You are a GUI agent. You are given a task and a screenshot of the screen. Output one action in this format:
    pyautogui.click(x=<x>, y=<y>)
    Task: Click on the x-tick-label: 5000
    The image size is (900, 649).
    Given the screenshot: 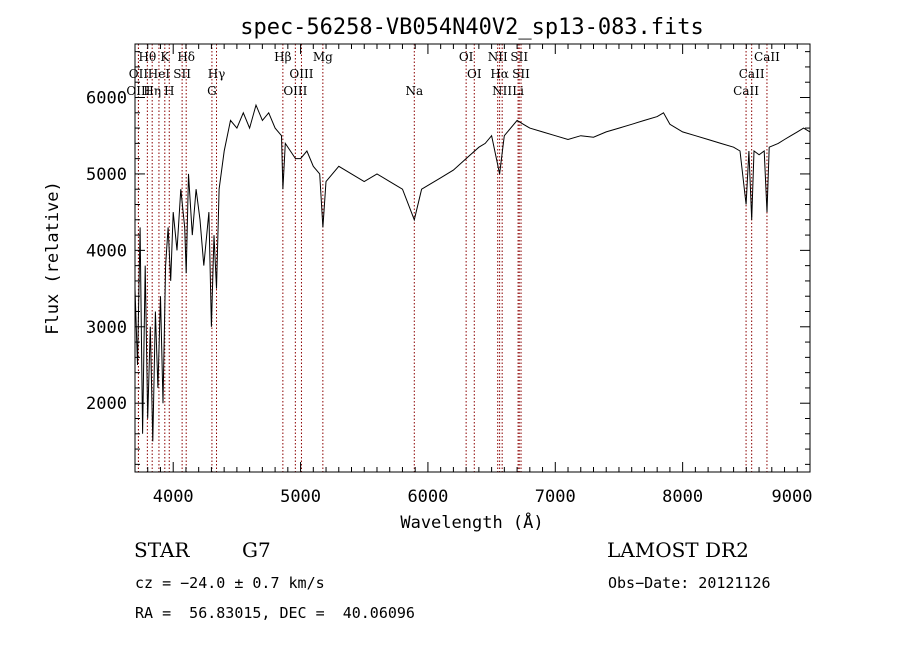 What is the action you would take?
    pyautogui.click(x=300, y=497)
    